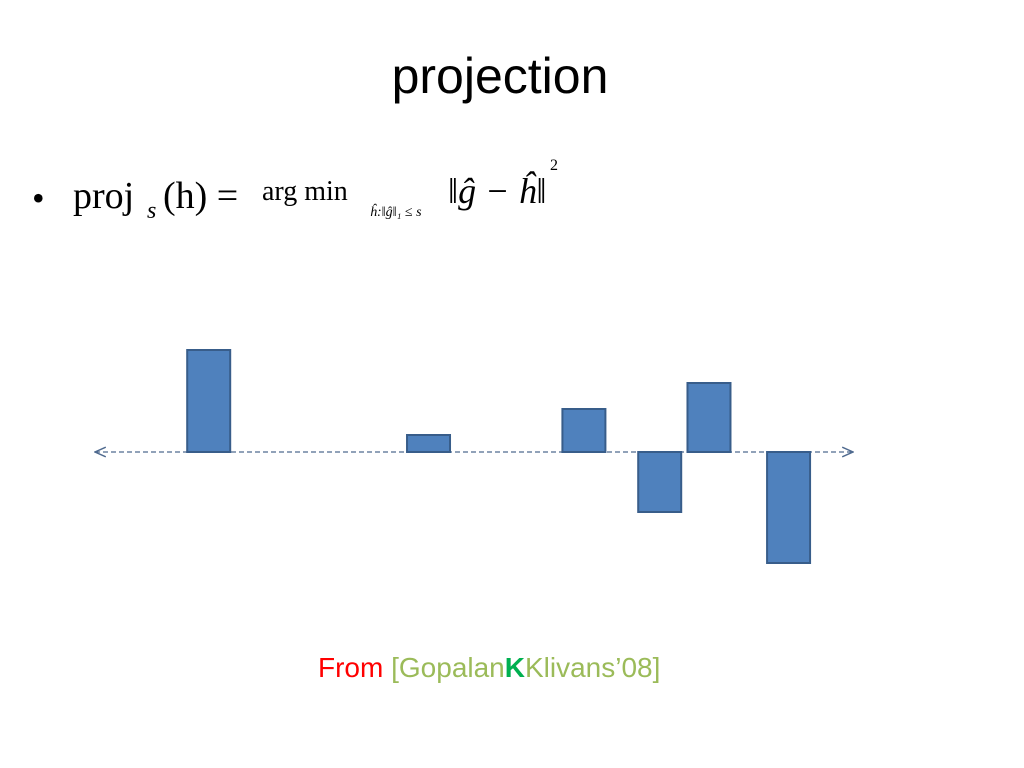 This screenshot has height=768, width=1024. What do you see at coordinates (396, 211) in the screenshot?
I see `formula-argmin-sub: ĥ:‖ĝ‖₁ ≤ s` at bounding box center [396, 211].